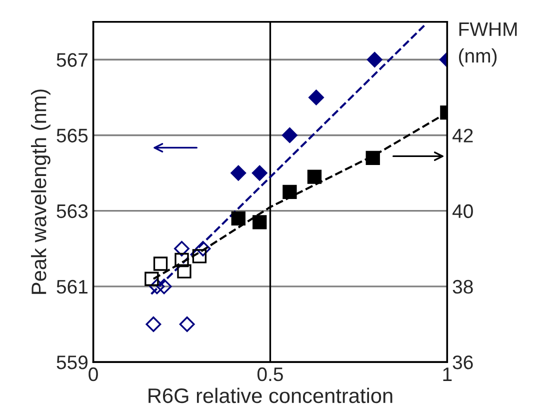  I want to click on y-tick-label: 561, so click(72, 287).